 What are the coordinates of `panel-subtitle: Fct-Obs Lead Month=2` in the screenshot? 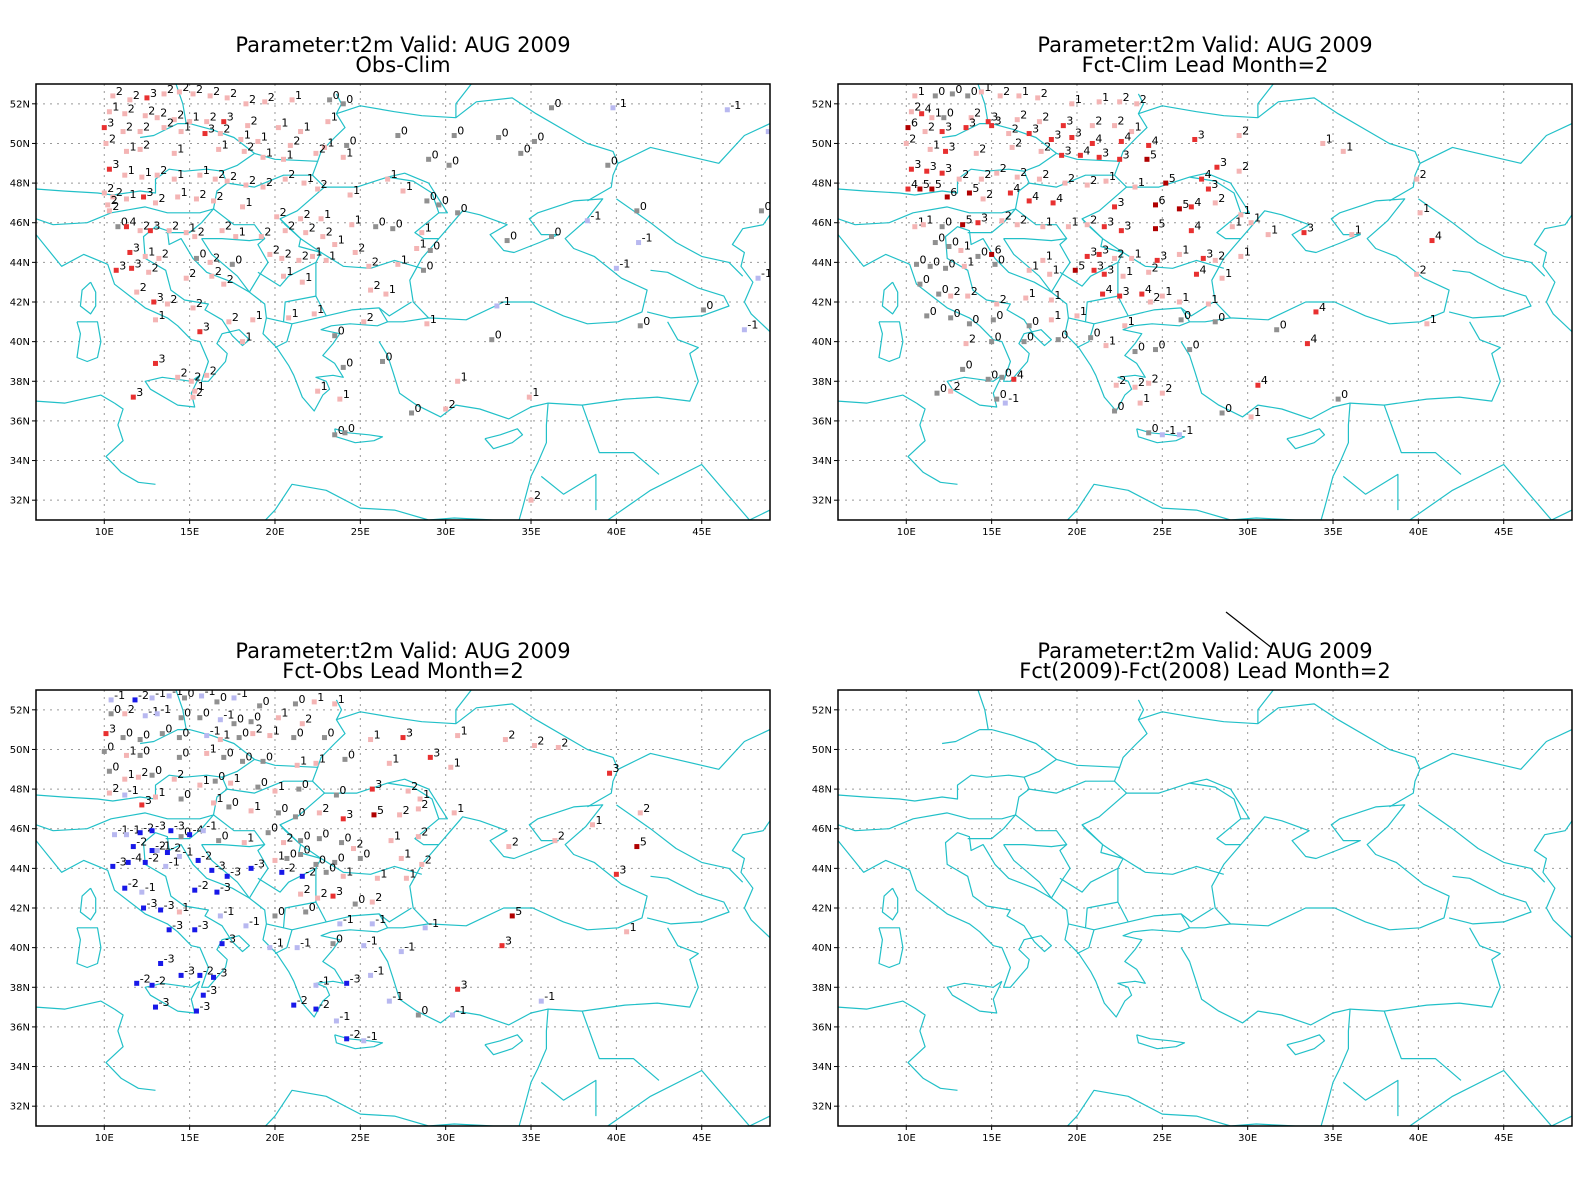 It's located at (402, 671).